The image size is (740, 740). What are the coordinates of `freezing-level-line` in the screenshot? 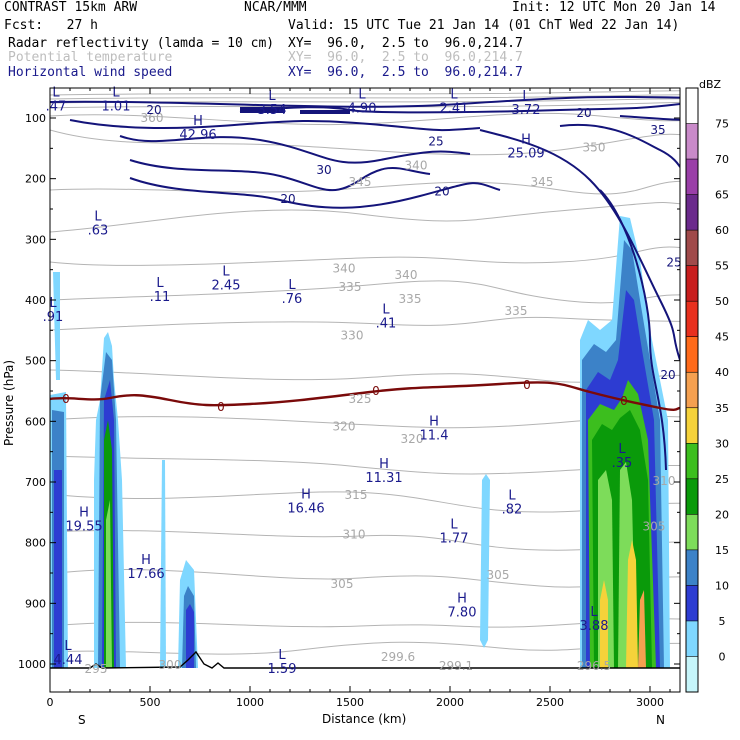 It's located at (365, 396).